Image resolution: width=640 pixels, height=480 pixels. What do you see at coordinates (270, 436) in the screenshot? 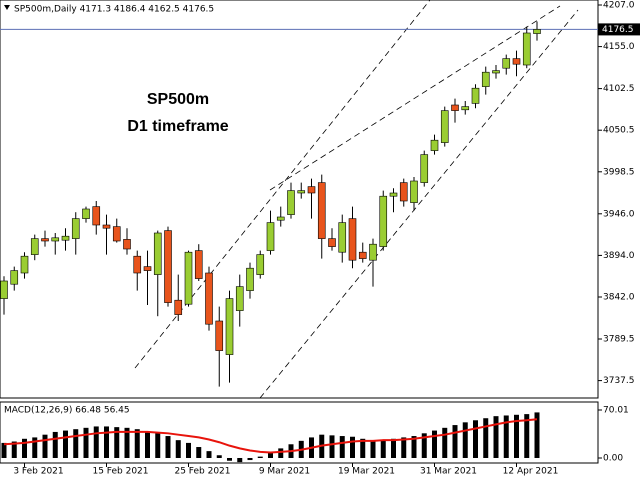
I see `macd-signal` at bounding box center [270, 436].